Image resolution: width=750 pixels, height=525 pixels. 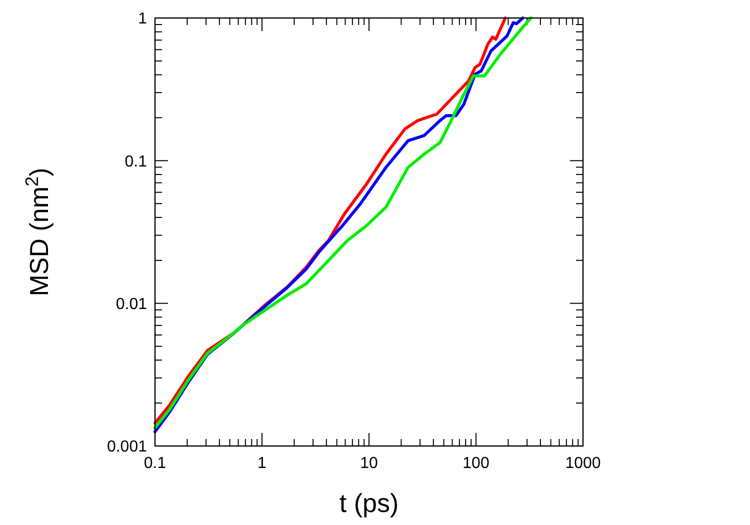 What do you see at coordinates (132, 304) in the screenshot?
I see `y-tick-label: 0.01` at bounding box center [132, 304].